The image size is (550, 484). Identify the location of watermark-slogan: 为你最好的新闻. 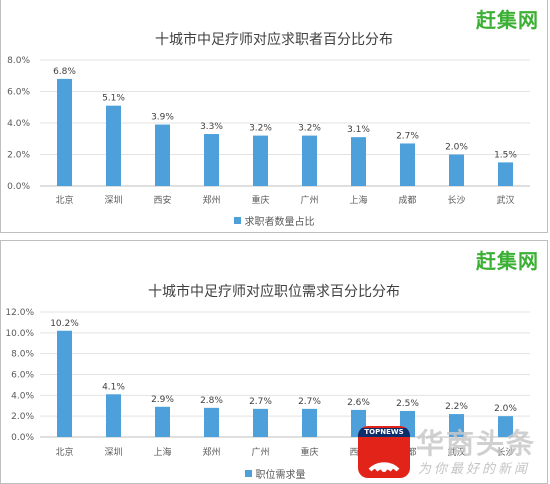
(474, 469).